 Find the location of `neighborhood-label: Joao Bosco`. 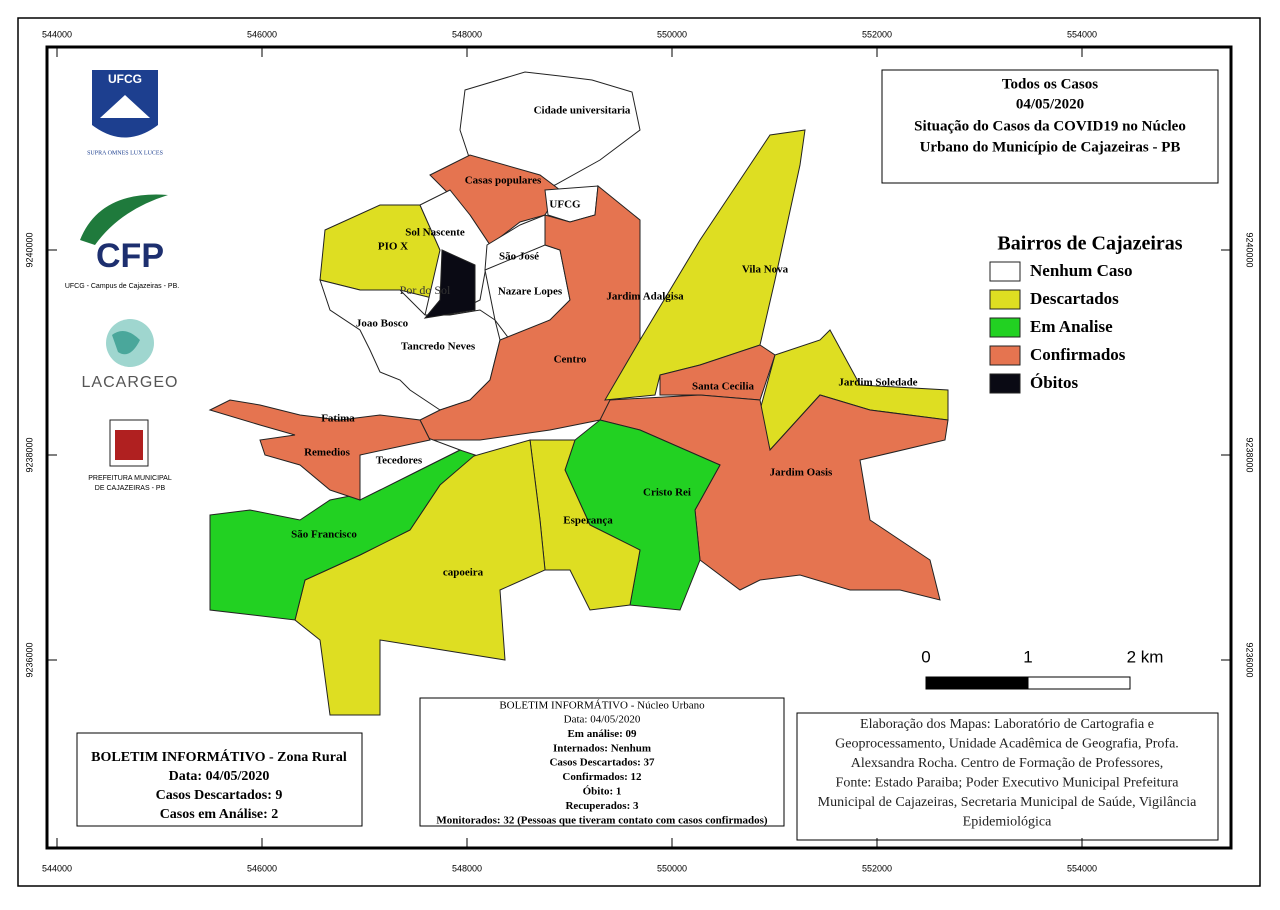

neighborhood-label: Joao Bosco is located at coordinates (382, 324).